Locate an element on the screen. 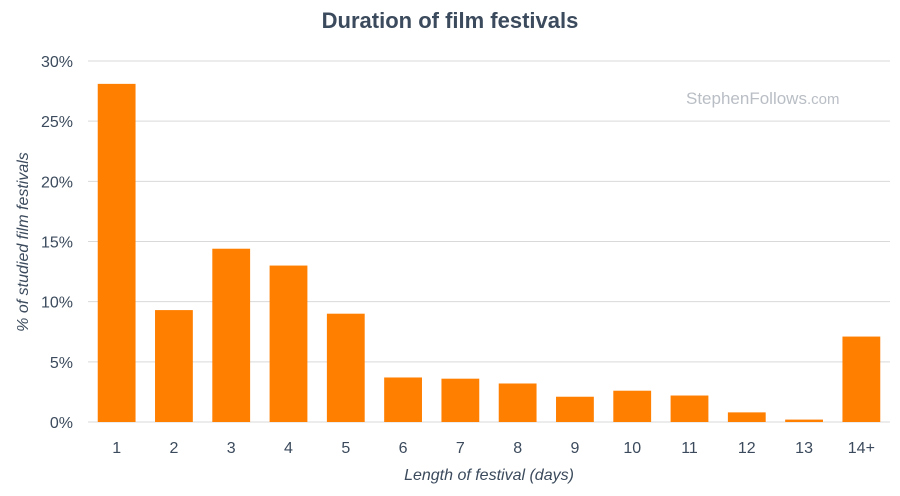 The height and width of the screenshot is (496, 900). x-tick-label: 1 is located at coordinates (116, 448).